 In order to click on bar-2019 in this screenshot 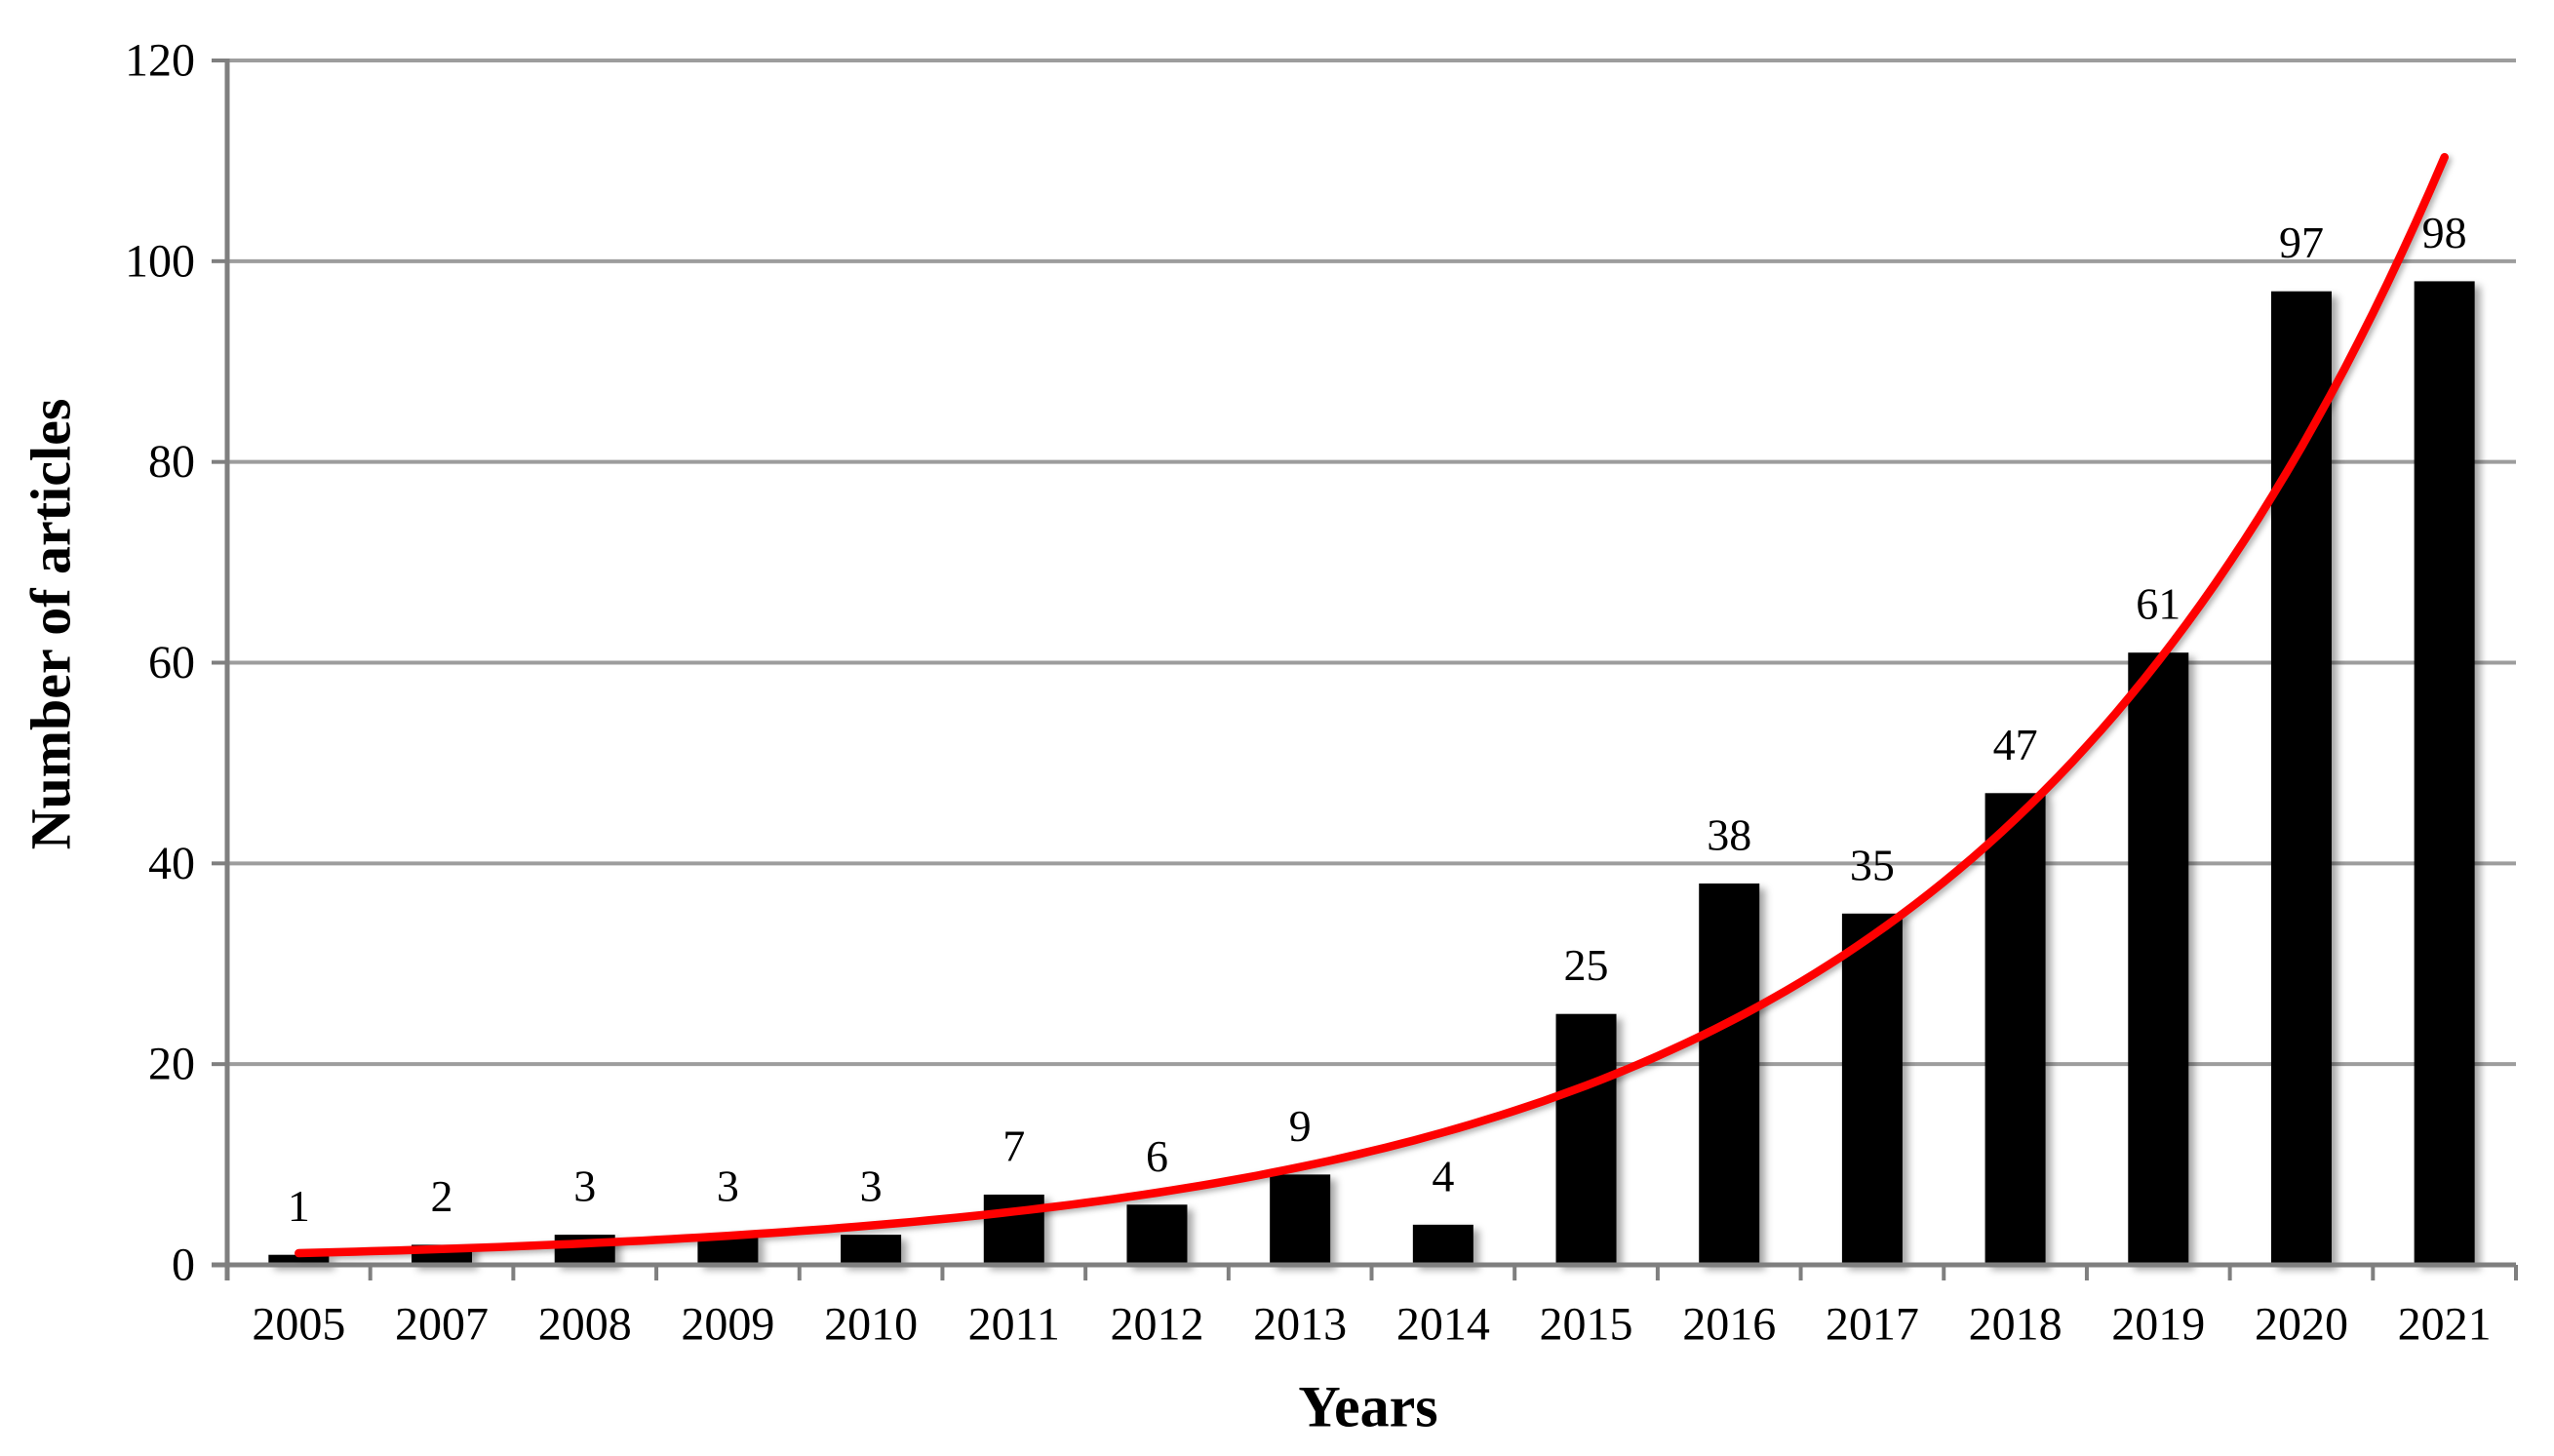, I will do `click(2159, 958)`.